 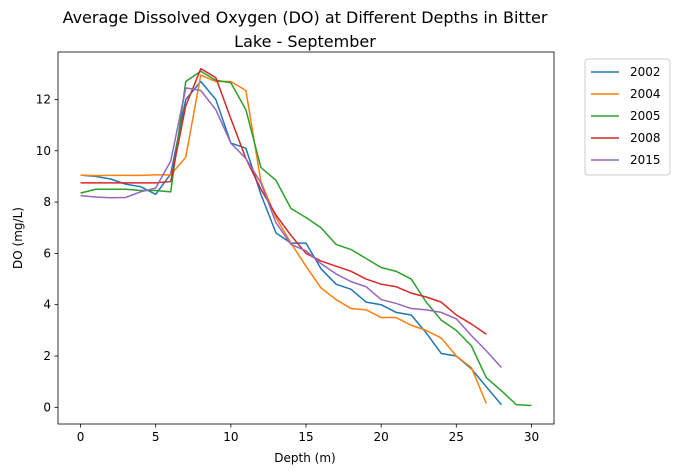 I want to click on y-tick-label: 2, so click(x=47, y=356).